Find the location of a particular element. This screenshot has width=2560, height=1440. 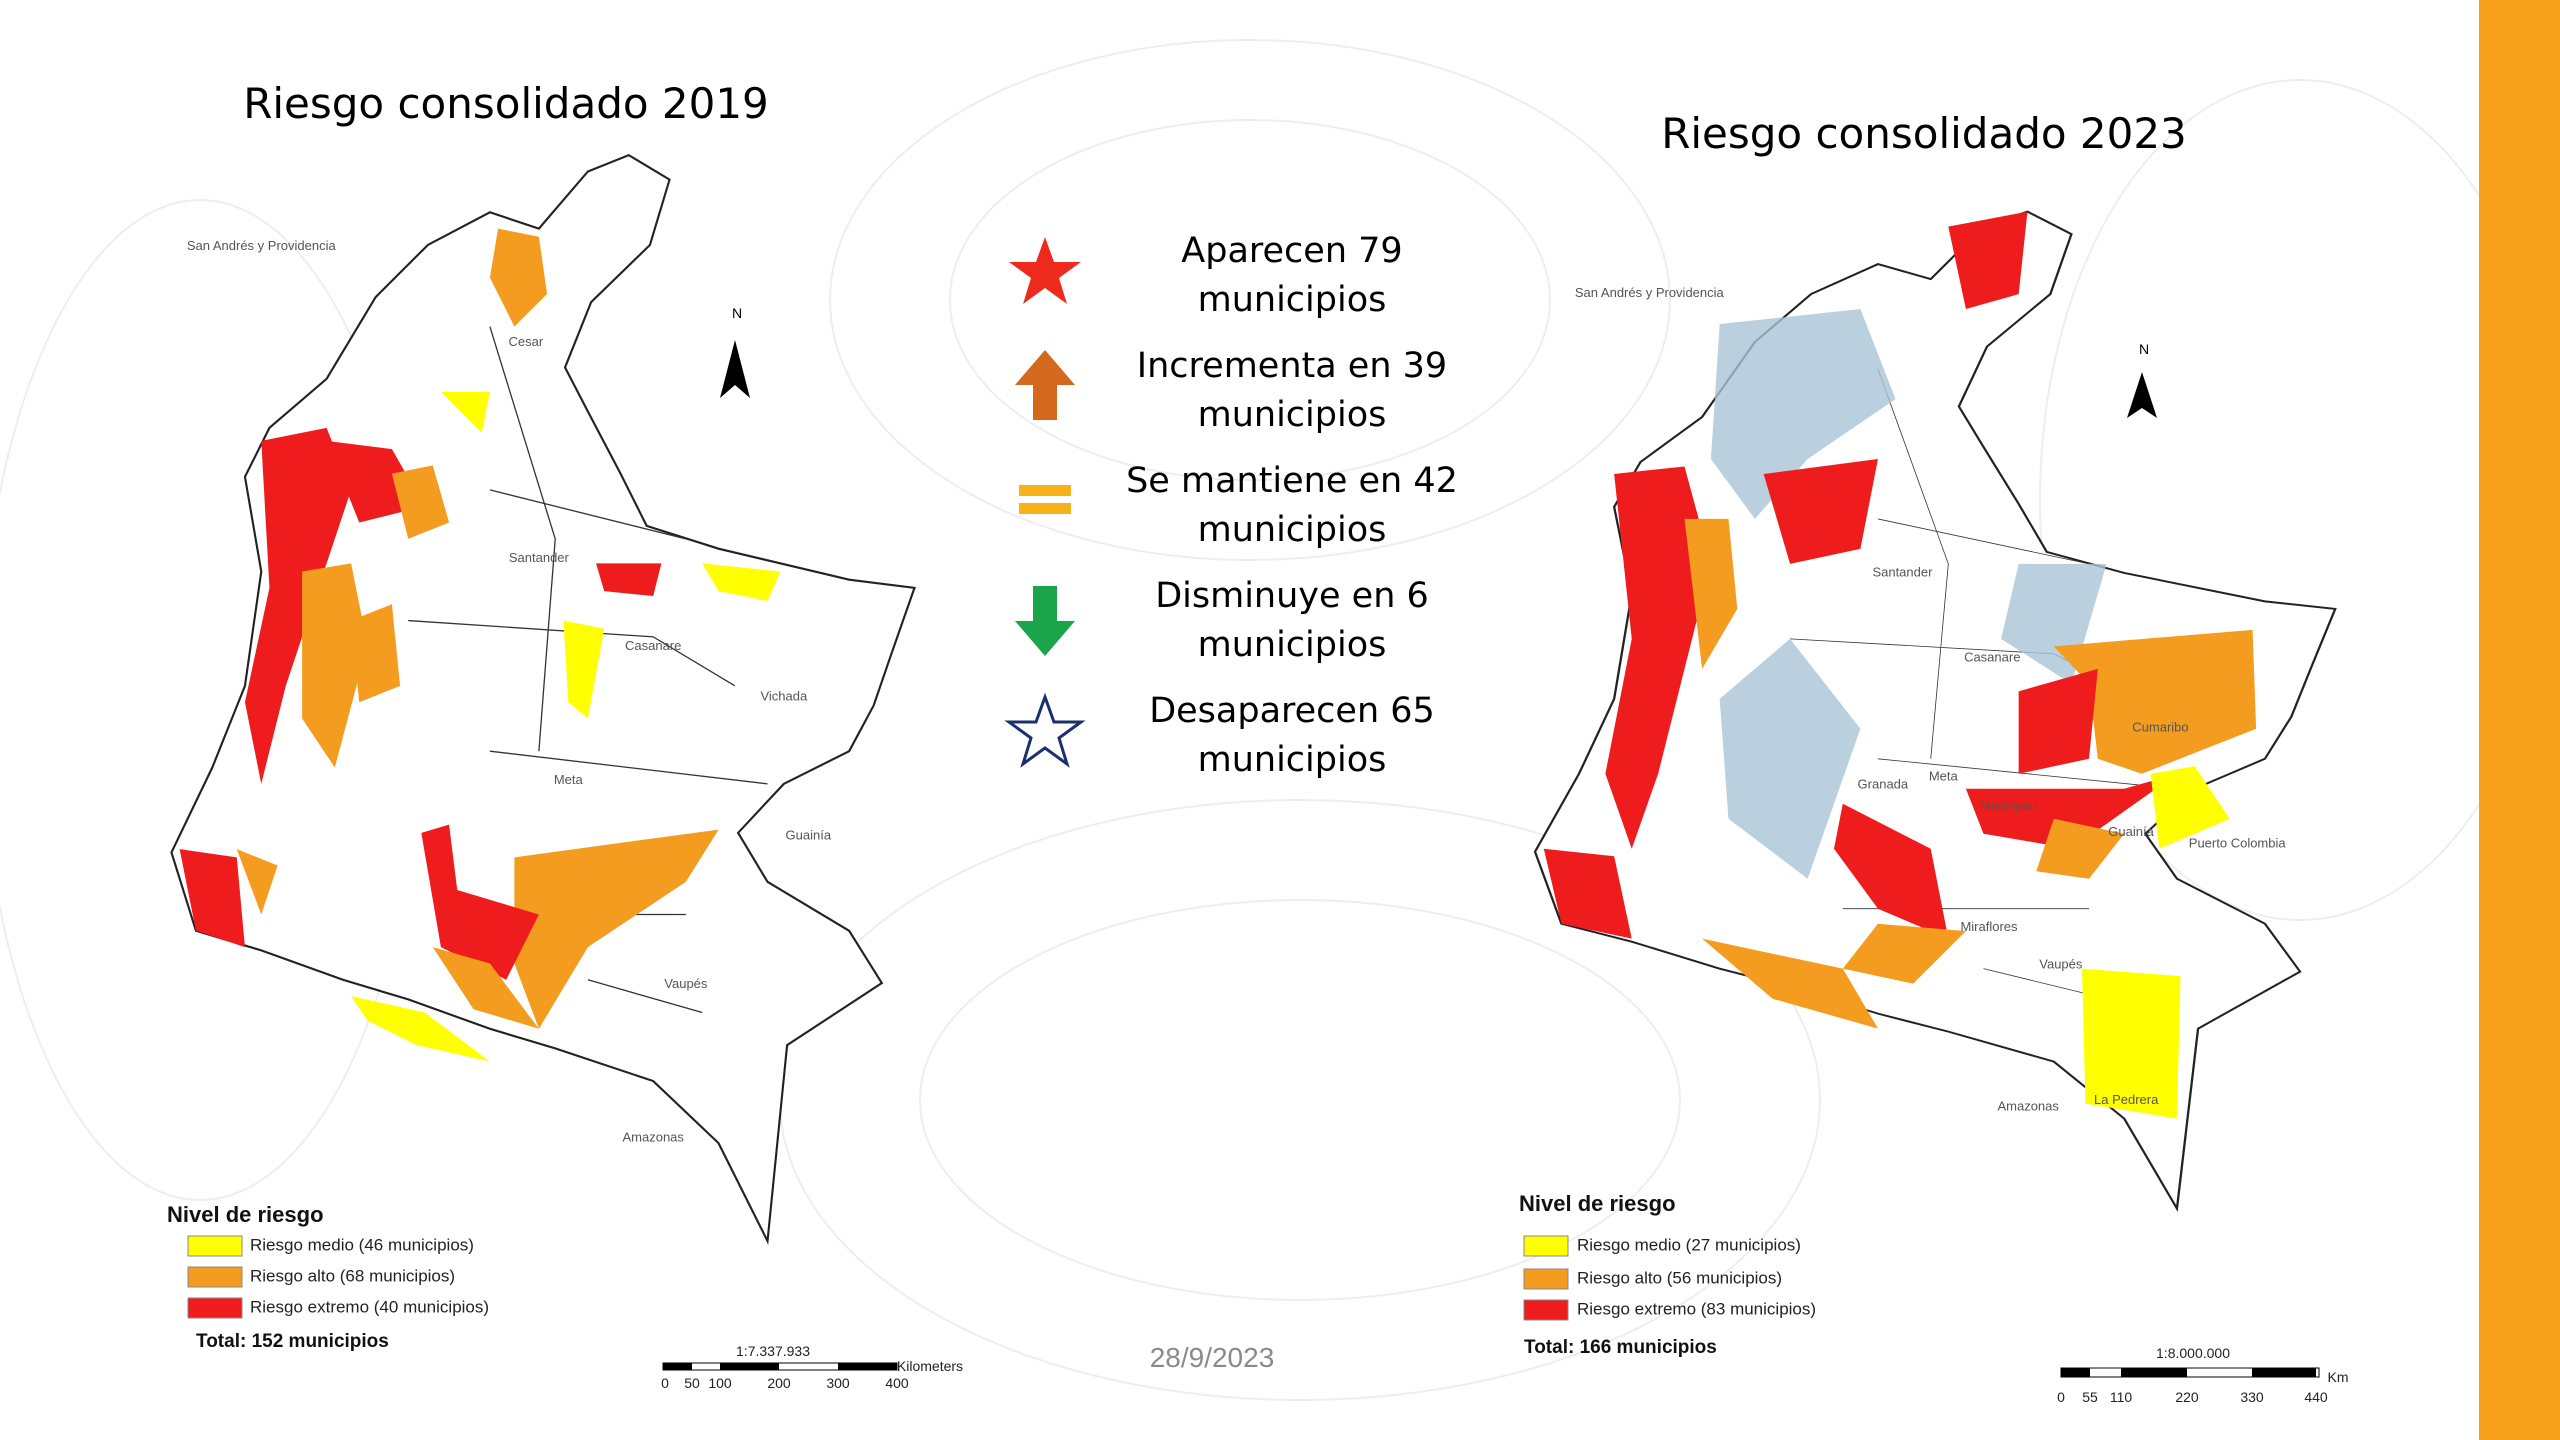

place-label: Granada is located at coordinates (1883, 784).